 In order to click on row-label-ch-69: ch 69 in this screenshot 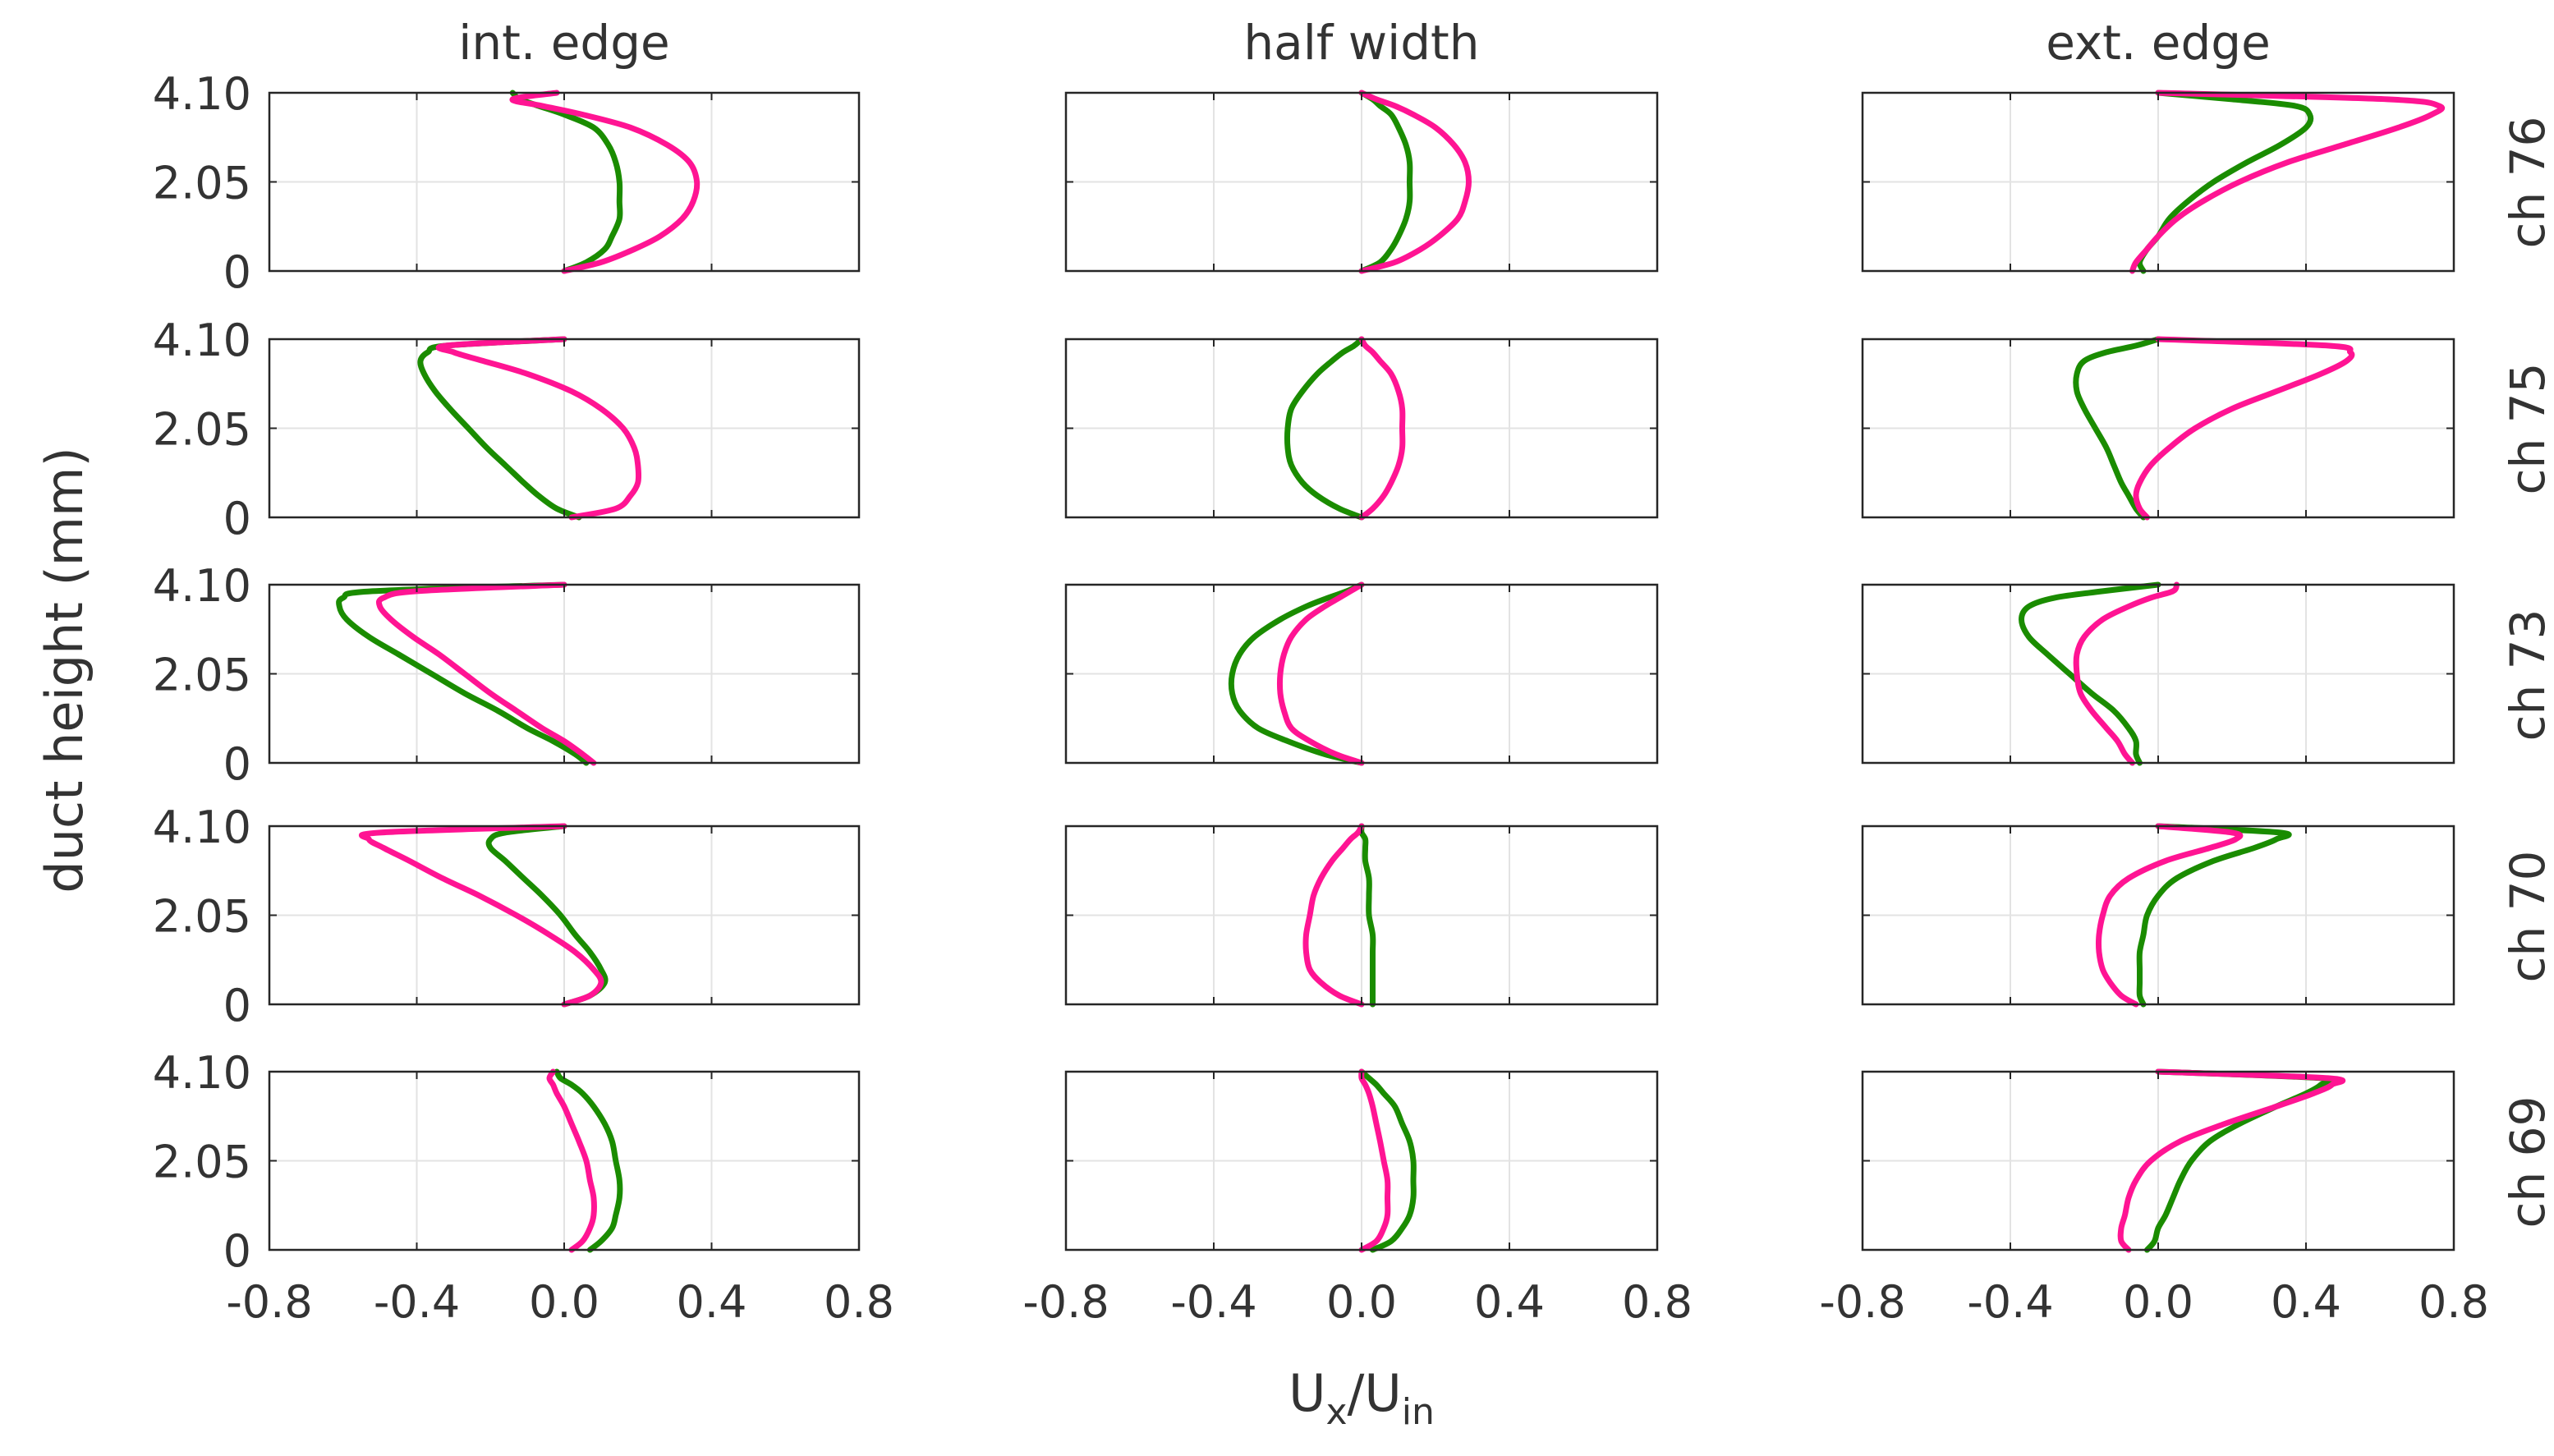, I will do `click(2527, 1162)`.